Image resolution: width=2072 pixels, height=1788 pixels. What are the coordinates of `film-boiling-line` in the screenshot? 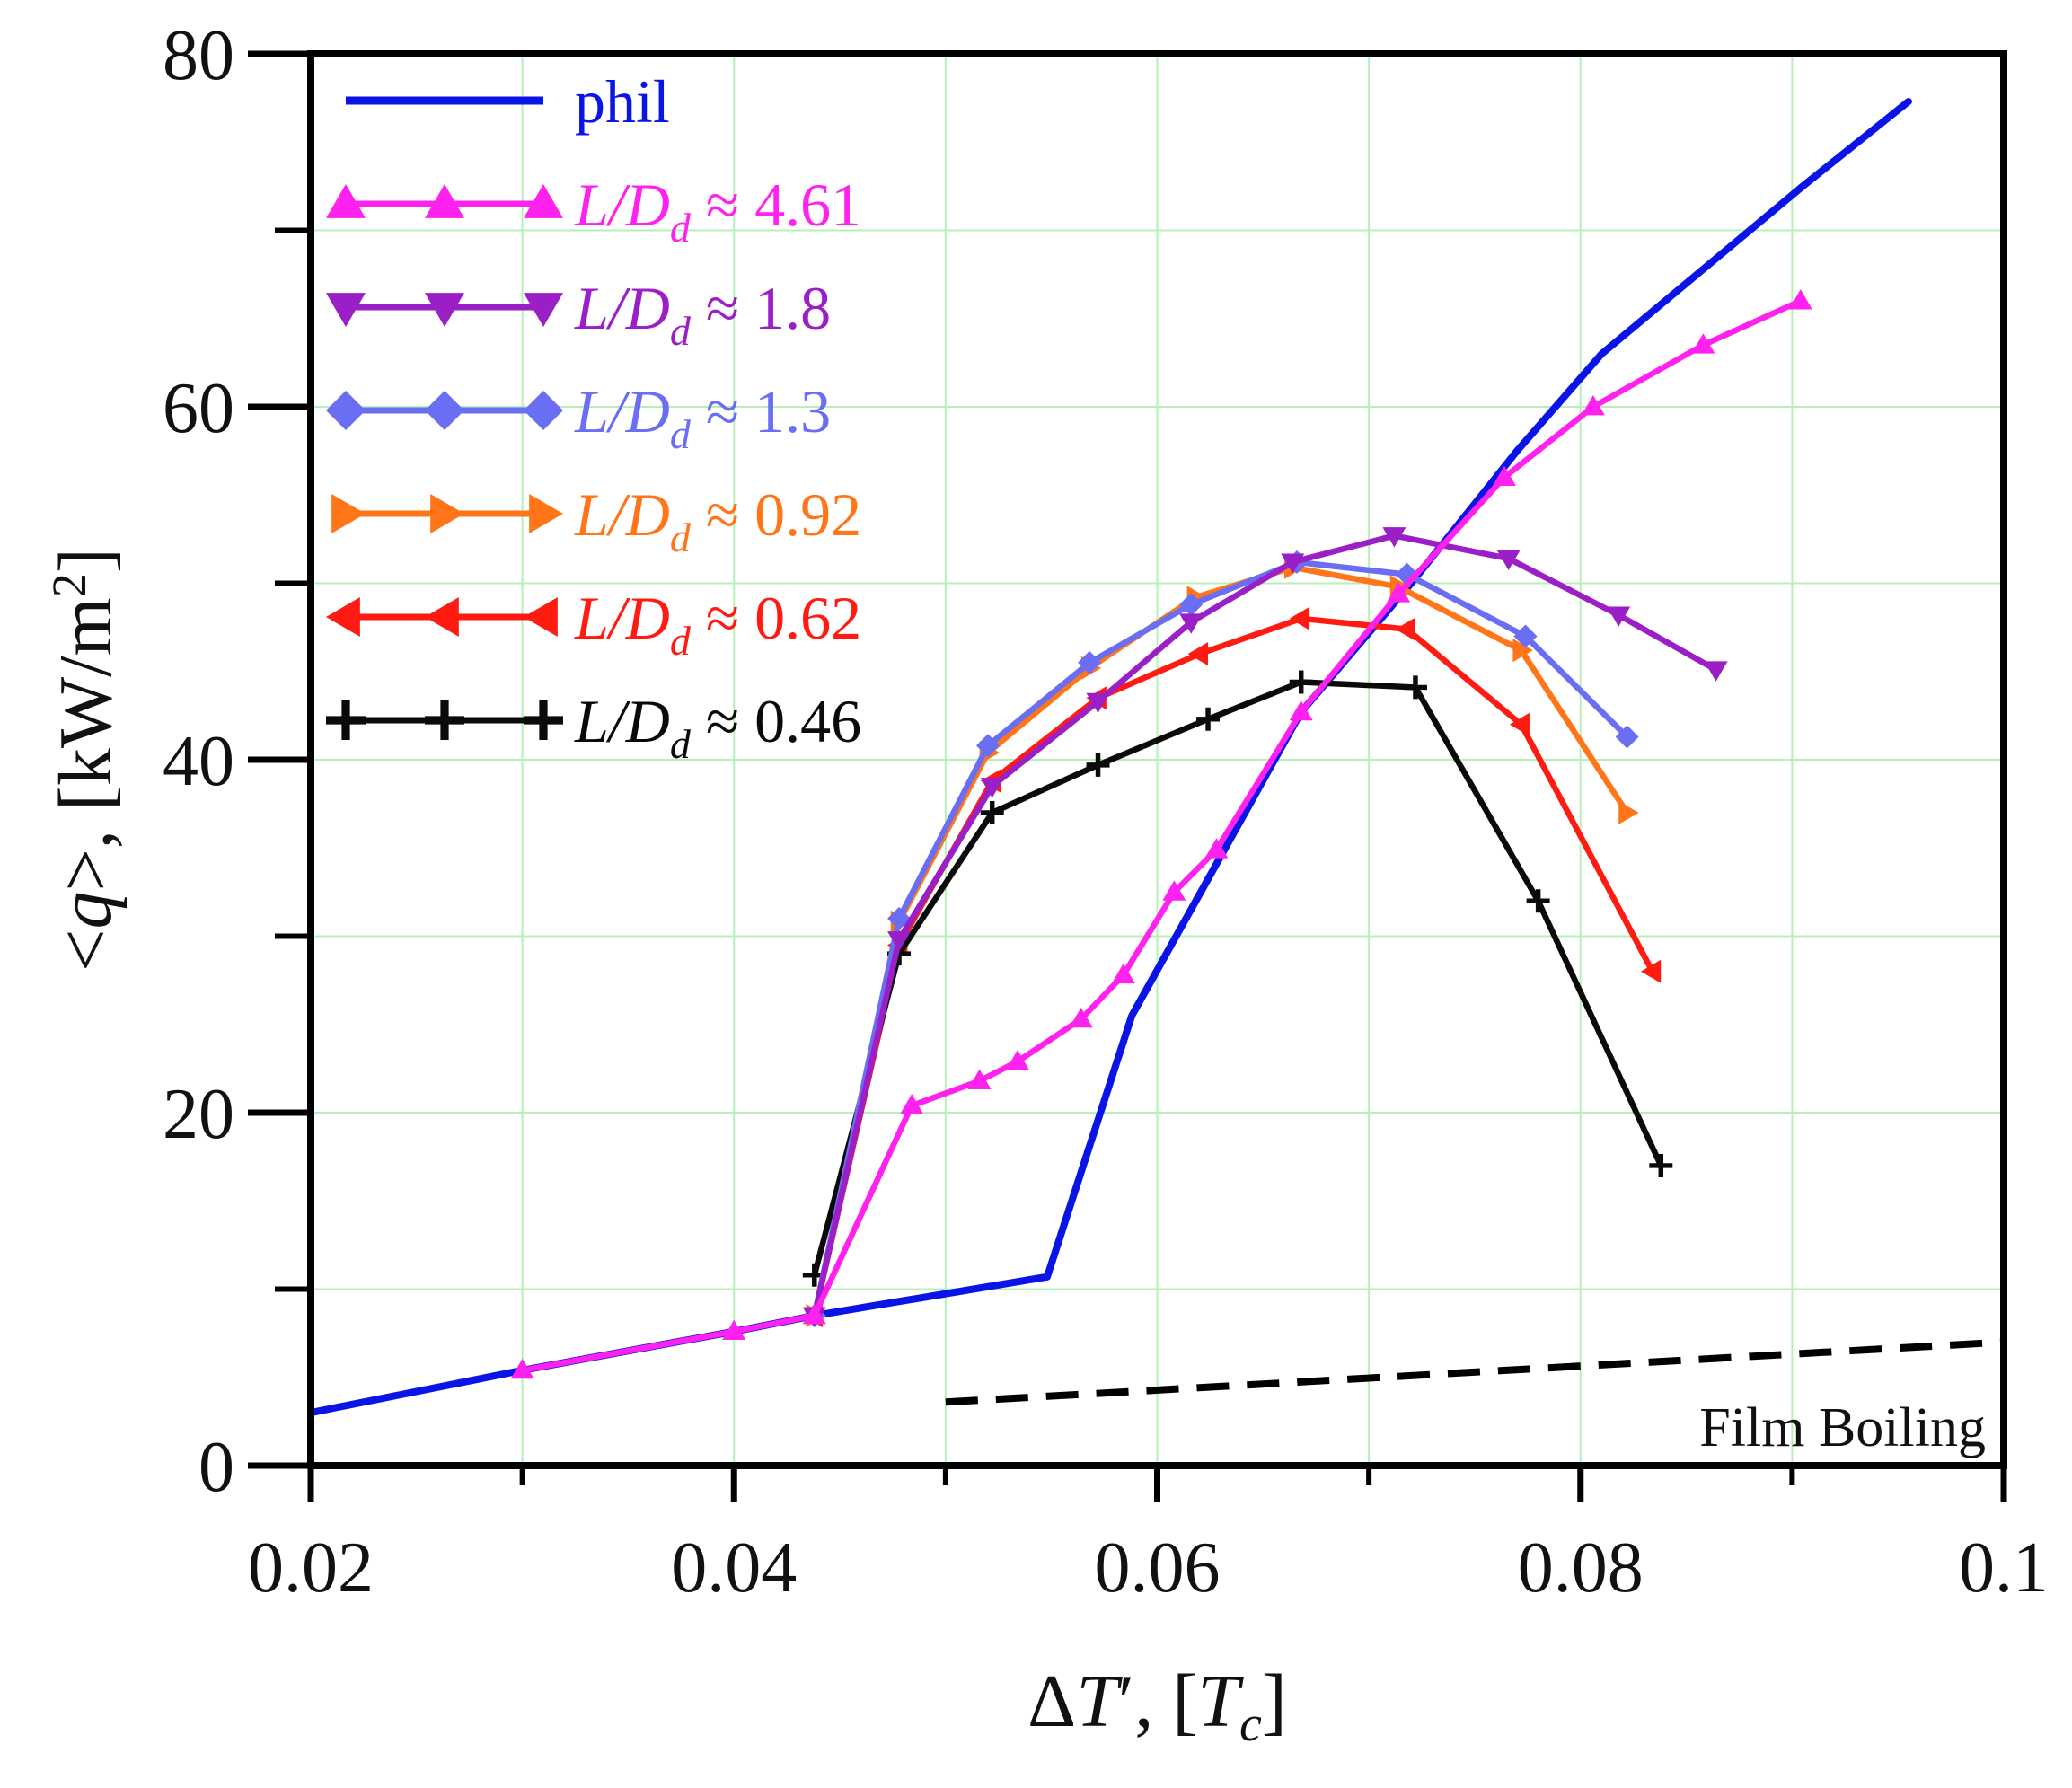 It's located at (1474, 1372).